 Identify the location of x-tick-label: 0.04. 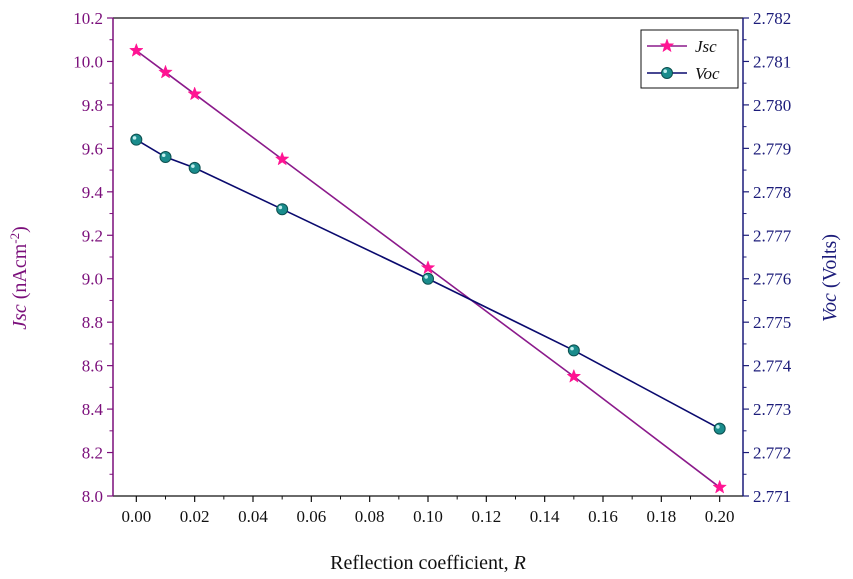
(253, 516).